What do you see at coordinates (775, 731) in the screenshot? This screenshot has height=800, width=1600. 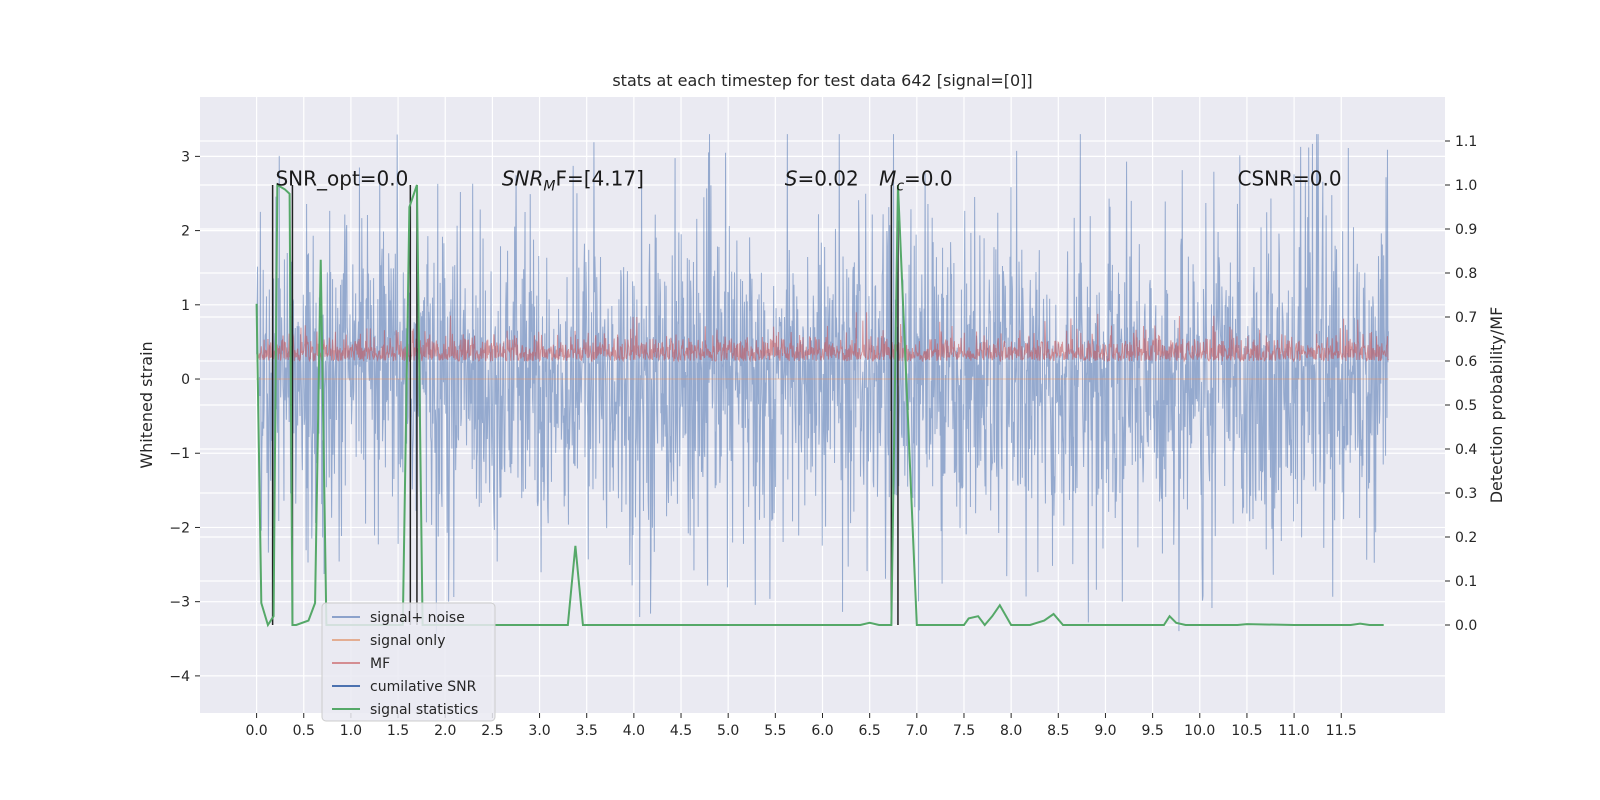 I see `x-tick-label: 5.5` at bounding box center [775, 731].